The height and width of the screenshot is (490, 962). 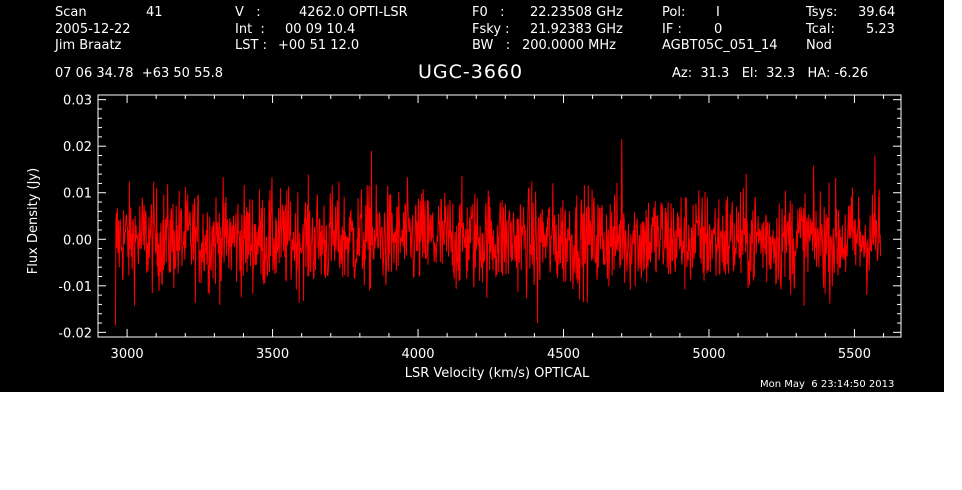 I want to click on tcal-value: 5.23, so click(x=880, y=29).